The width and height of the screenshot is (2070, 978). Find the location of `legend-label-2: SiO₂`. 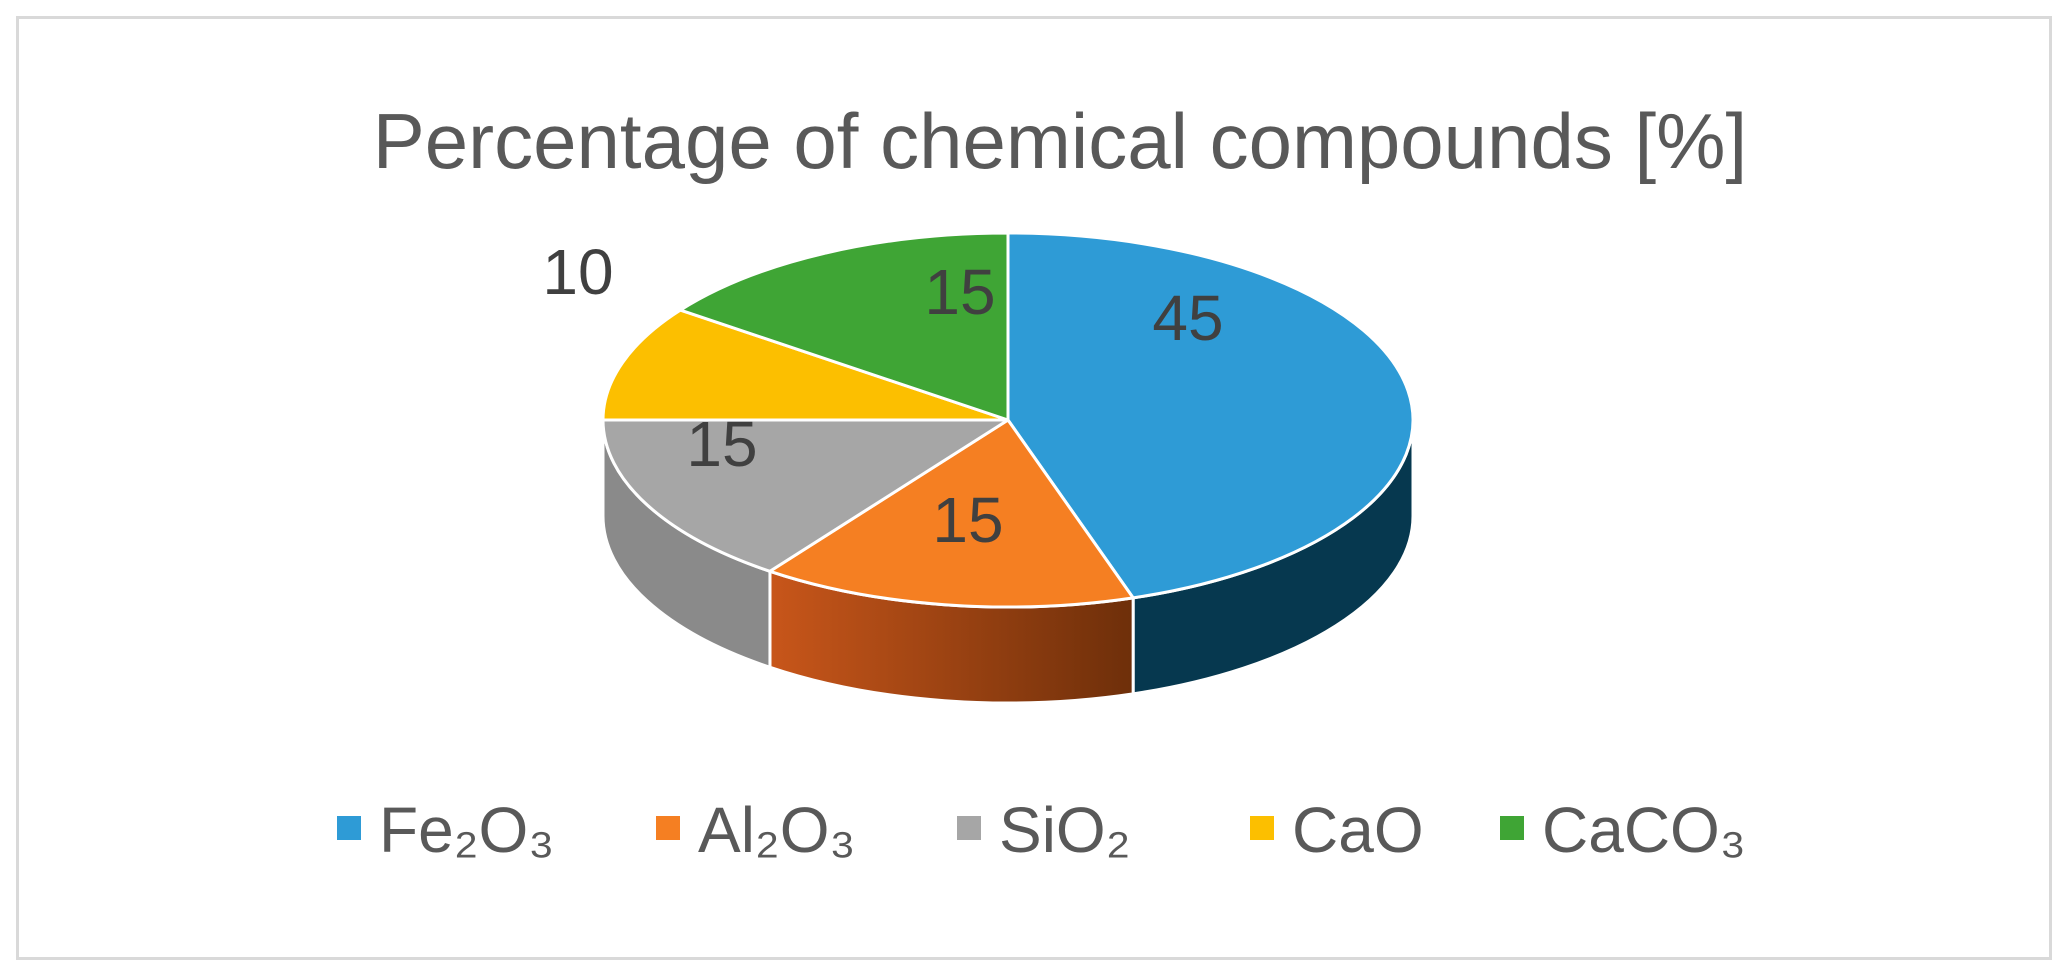

legend-label-2: SiO₂ is located at coordinates (1065, 830).